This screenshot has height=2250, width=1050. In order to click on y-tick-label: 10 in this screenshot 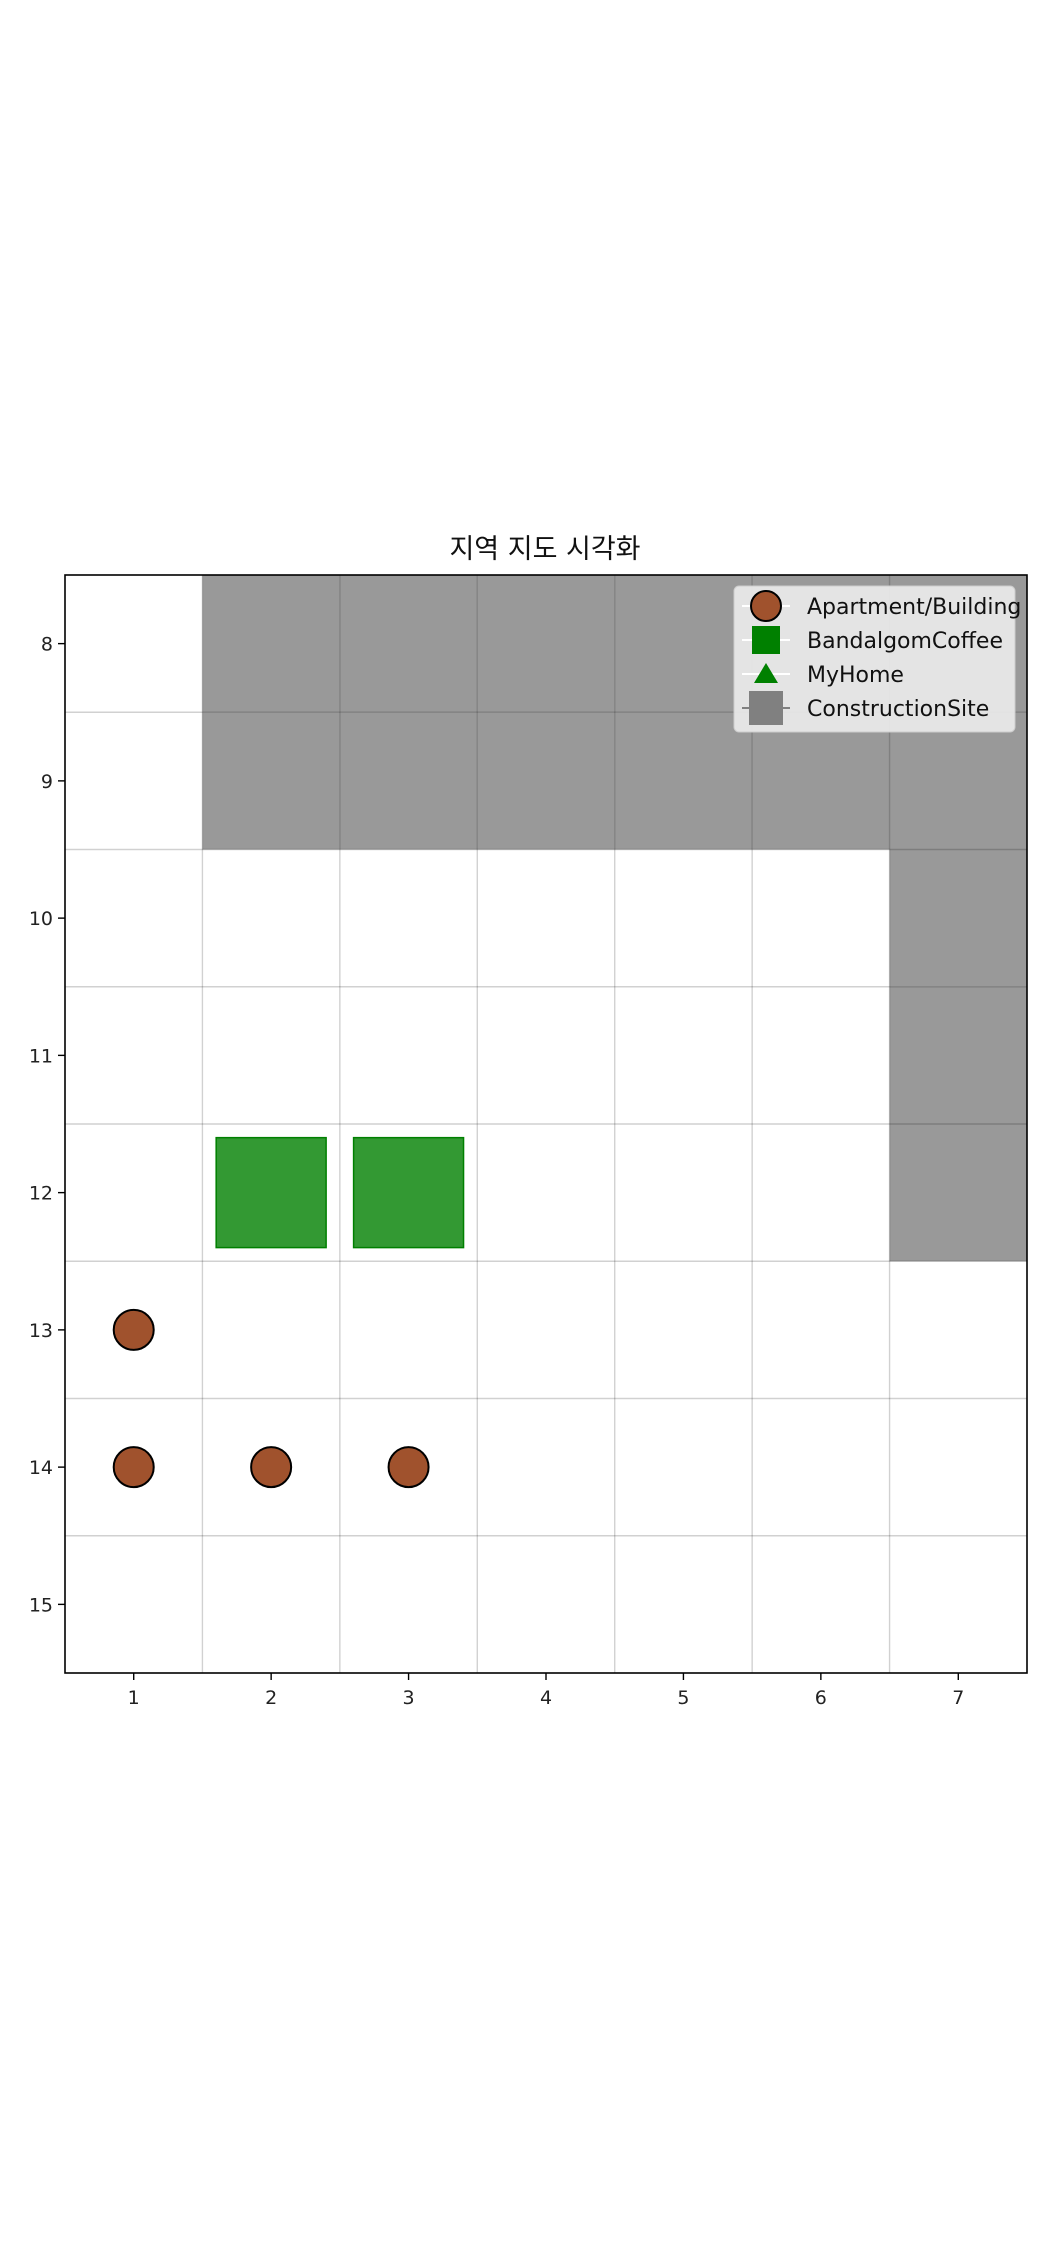, I will do `click(41, 919)`.